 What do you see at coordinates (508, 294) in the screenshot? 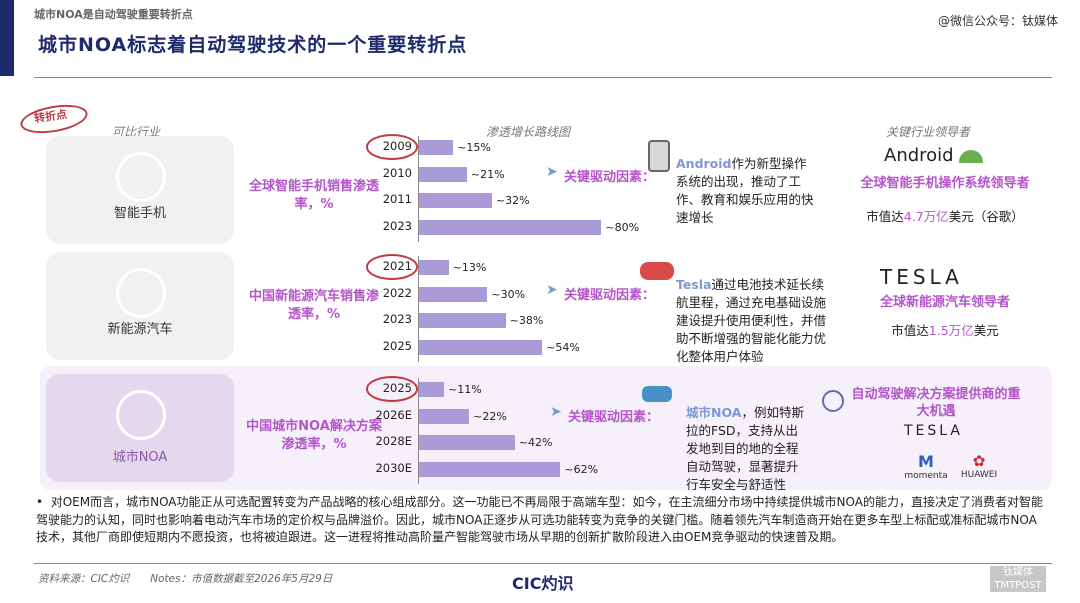
I see `bar-value-label: ~30%` at bounding box center [508, 294].